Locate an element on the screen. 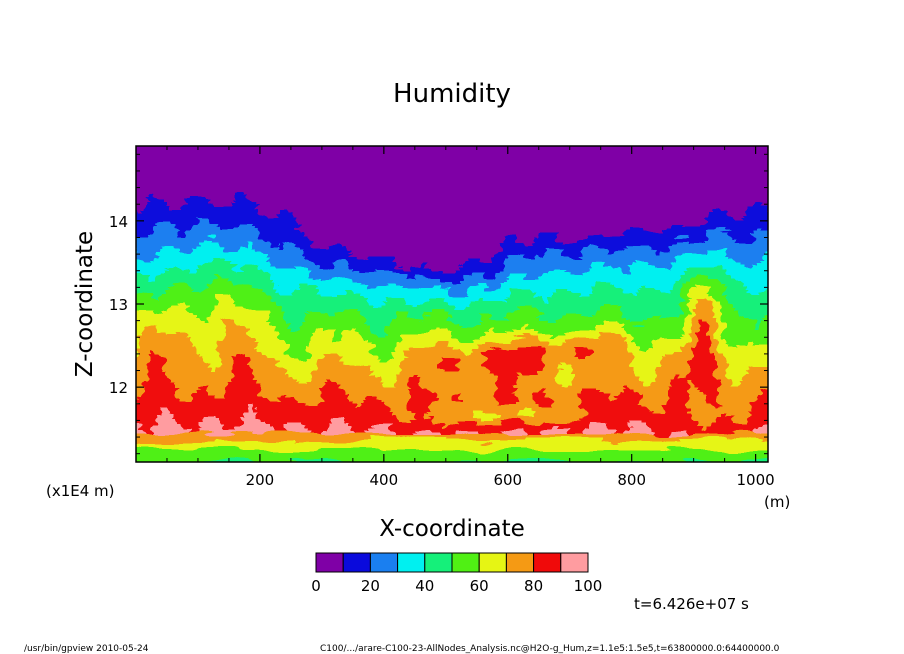 The width and height of the screenshot is (904, 654). colorbar-tick-label: 40 is located at coordinates (424, 586).